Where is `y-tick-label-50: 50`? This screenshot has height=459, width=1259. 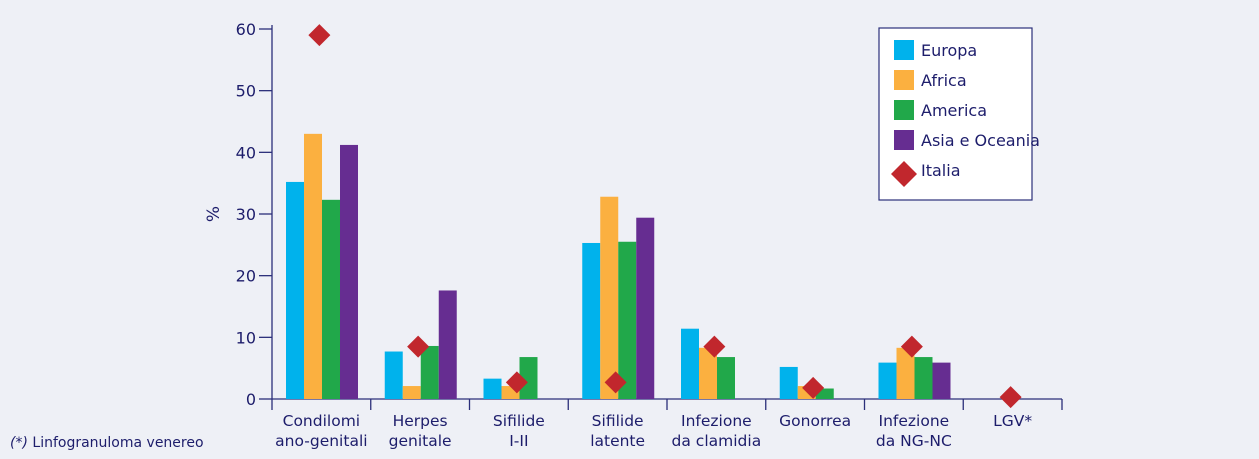 y-tick-label-50: 50 is located at coordinates (246, 91).